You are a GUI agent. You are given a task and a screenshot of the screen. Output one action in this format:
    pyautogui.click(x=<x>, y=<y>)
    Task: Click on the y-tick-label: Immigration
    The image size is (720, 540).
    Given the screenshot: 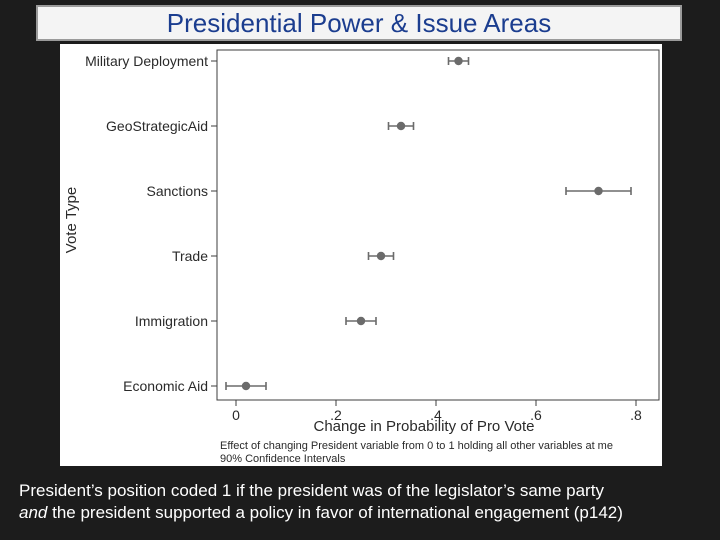 What is the action you would take?
    pyautogui.click(x=171, y=321)
    